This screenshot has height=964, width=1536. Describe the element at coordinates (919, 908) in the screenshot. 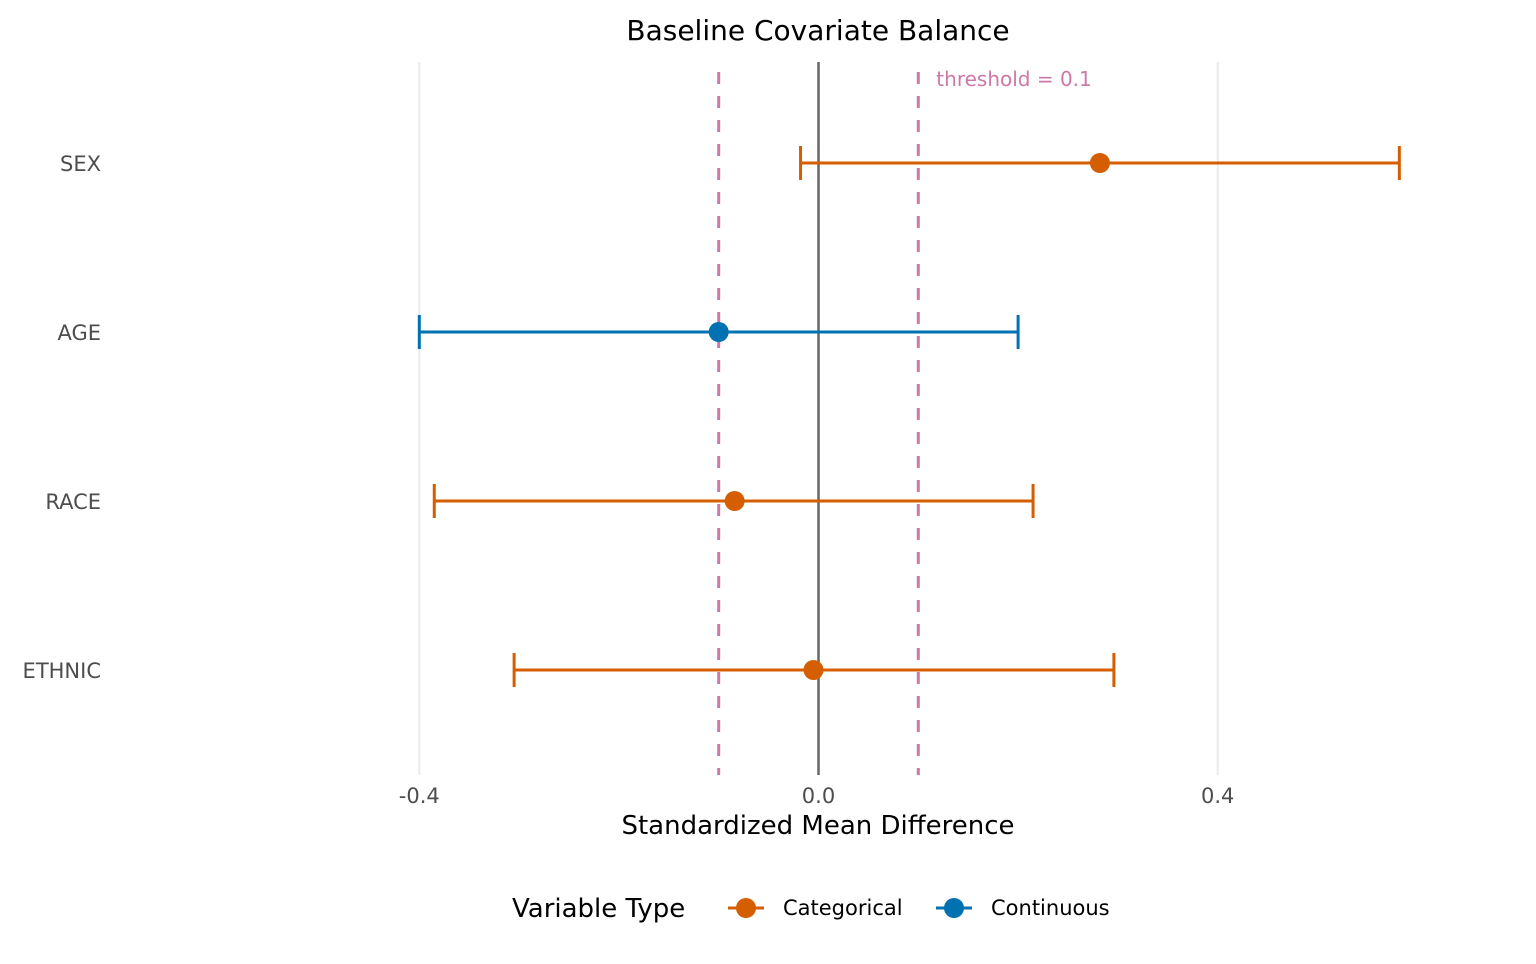

I see `legend-entries: Categorical Continuous` at that location.